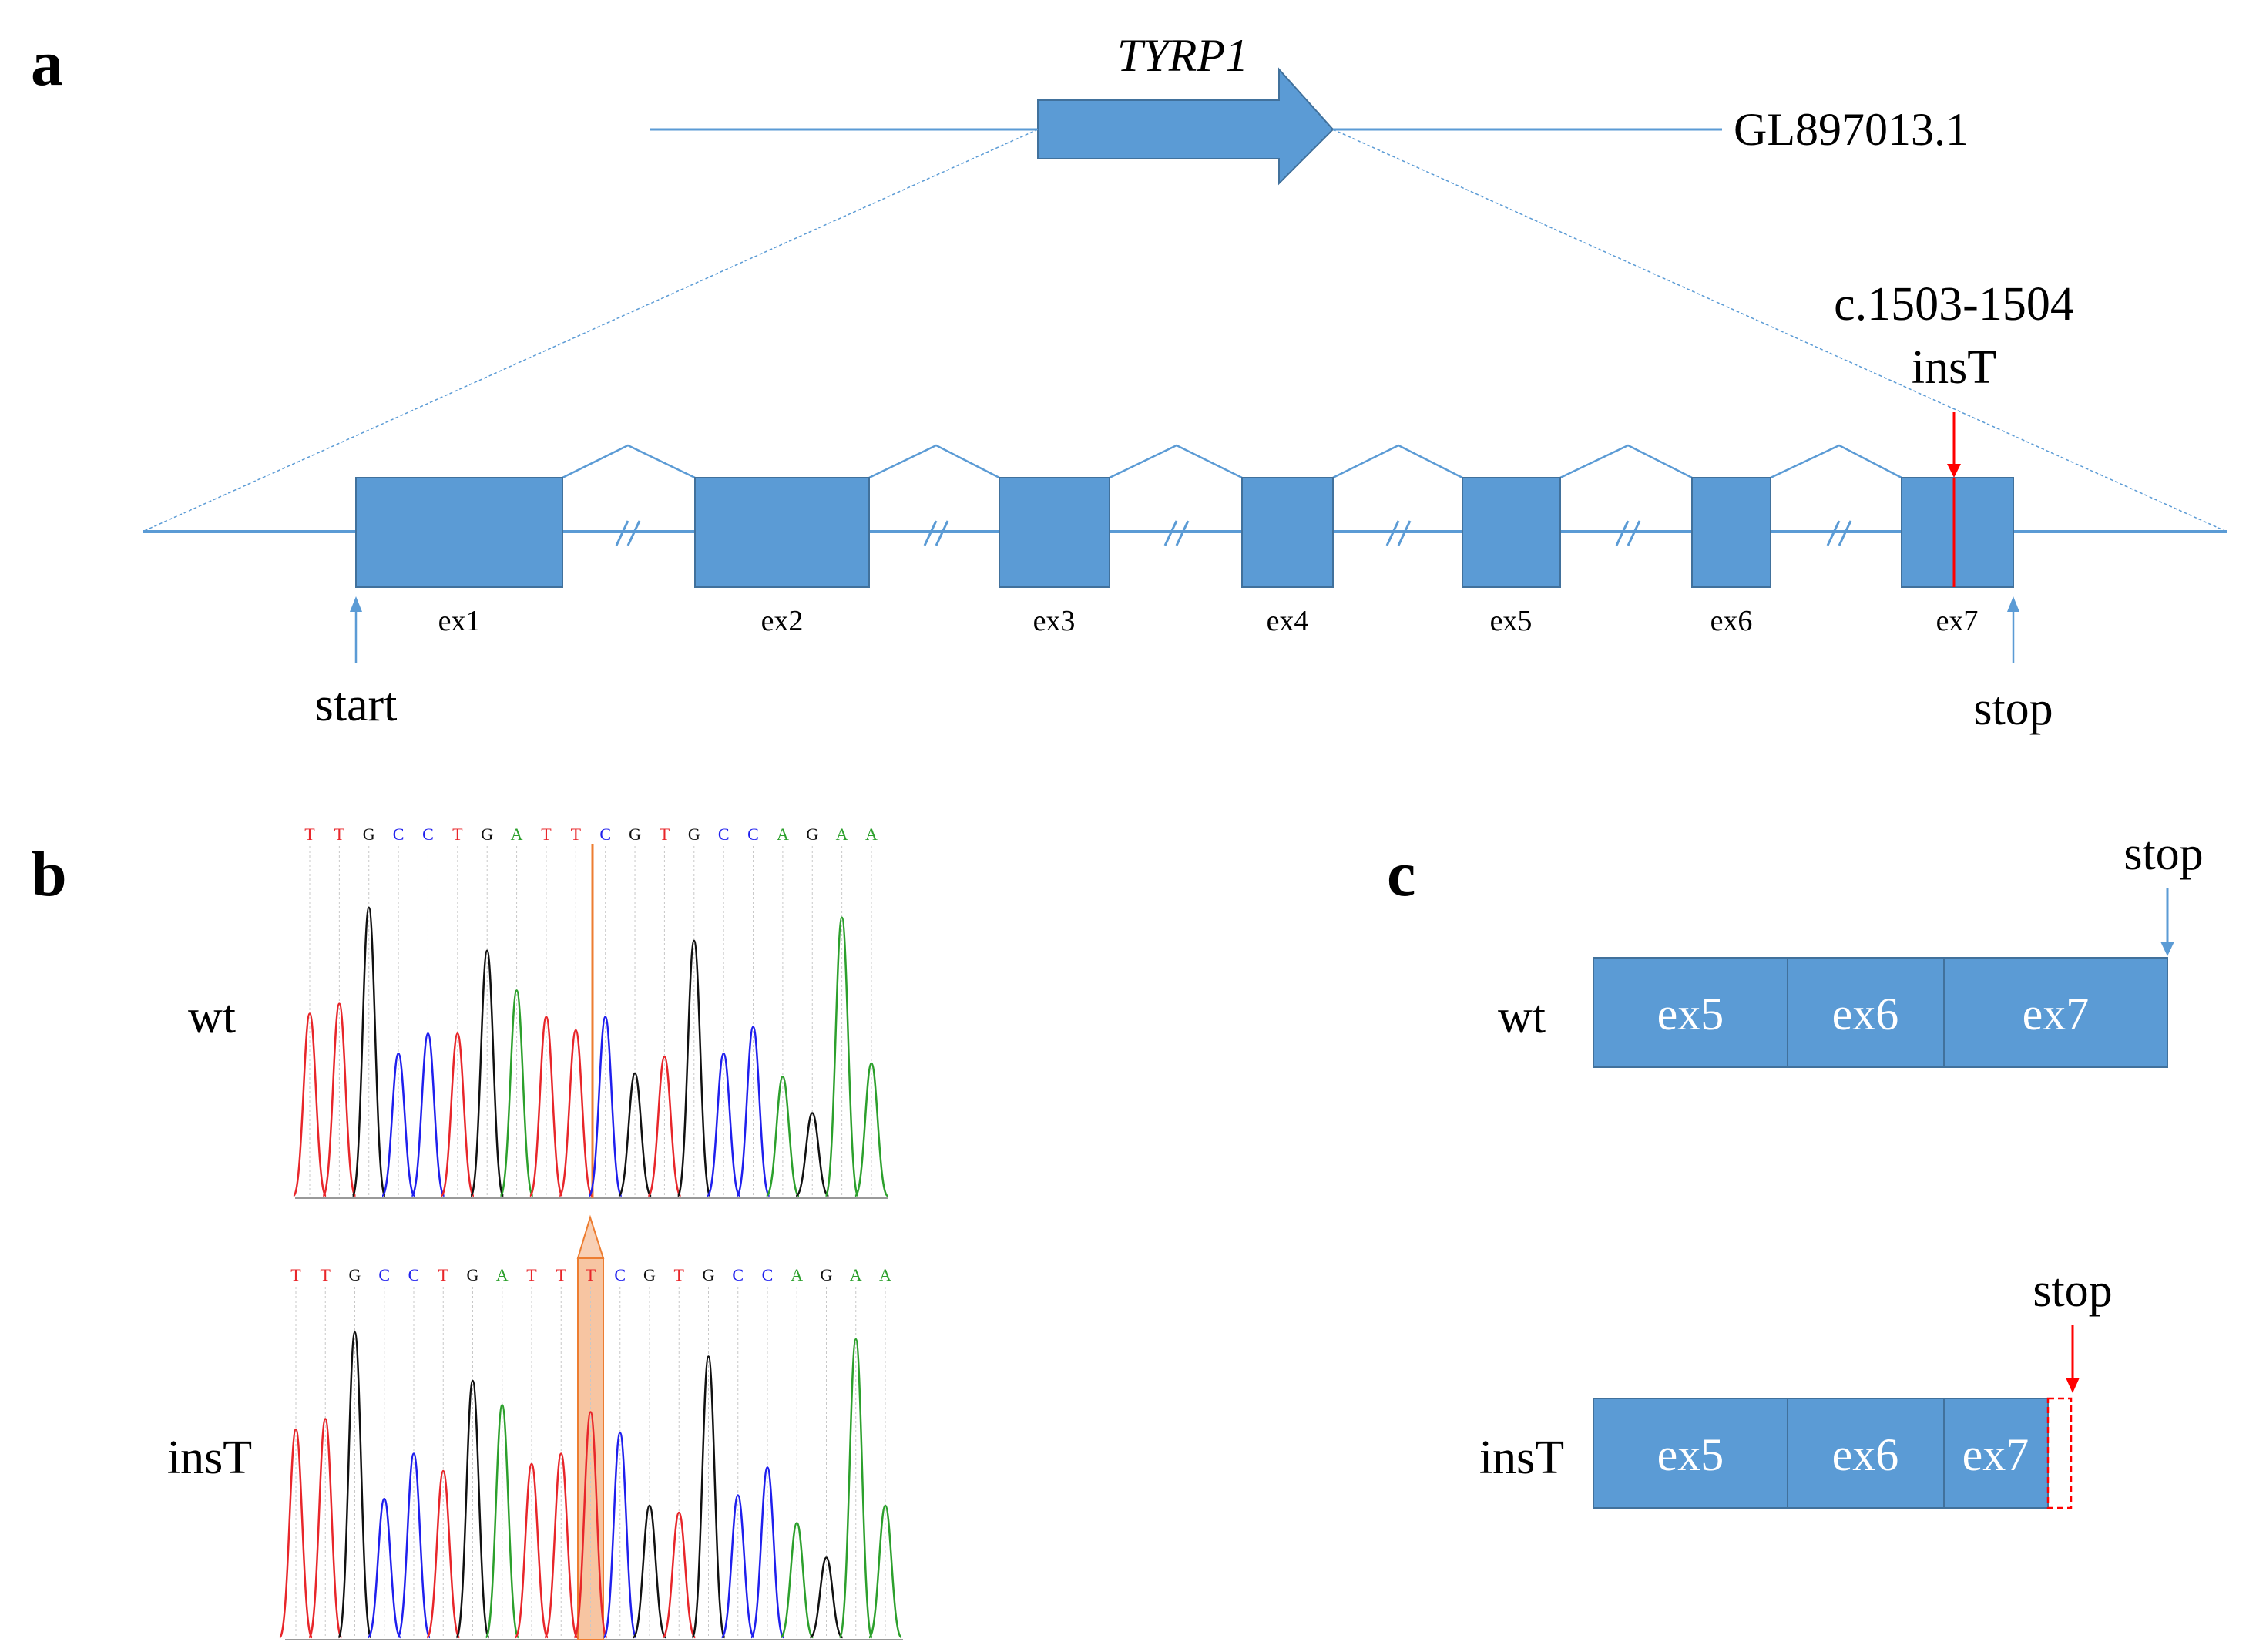 The image size is (2256, 1652). I want to click on exon-label: ex7, so click(1957, 621).